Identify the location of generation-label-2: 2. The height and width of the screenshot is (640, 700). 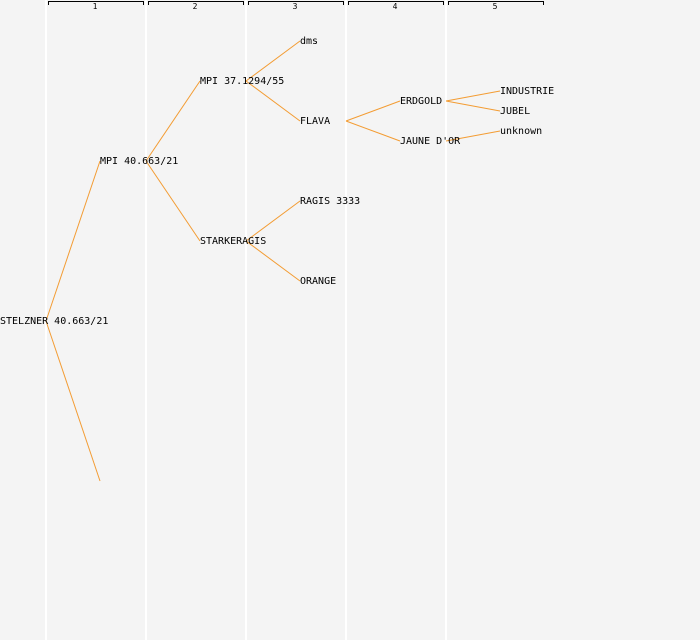
(195, 6).